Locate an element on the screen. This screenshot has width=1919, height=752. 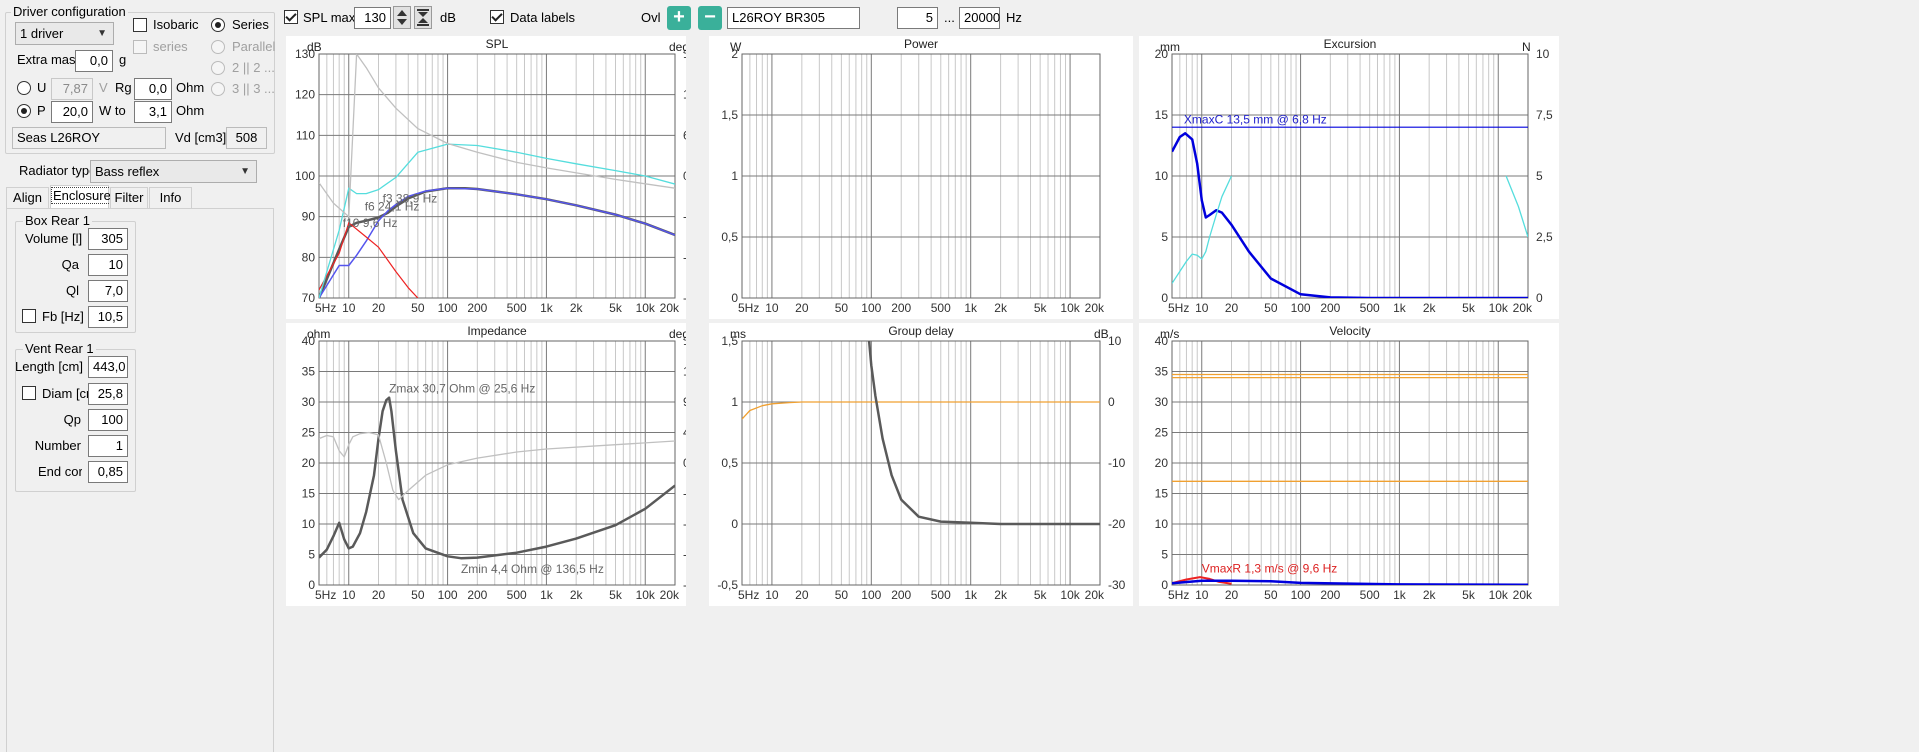
driver-name-field: Seas L26ROY is located at coordinates (89, 138).